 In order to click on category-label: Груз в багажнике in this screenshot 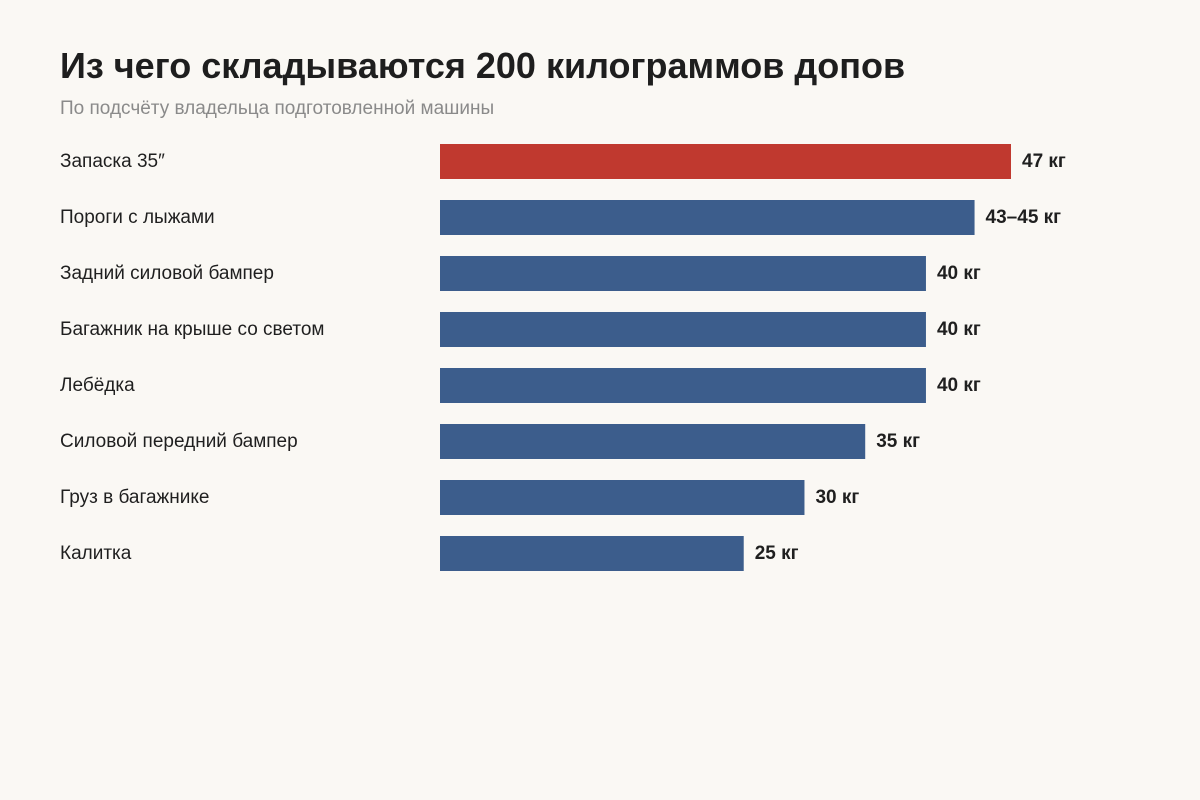, I will do `click(134, 497)`.